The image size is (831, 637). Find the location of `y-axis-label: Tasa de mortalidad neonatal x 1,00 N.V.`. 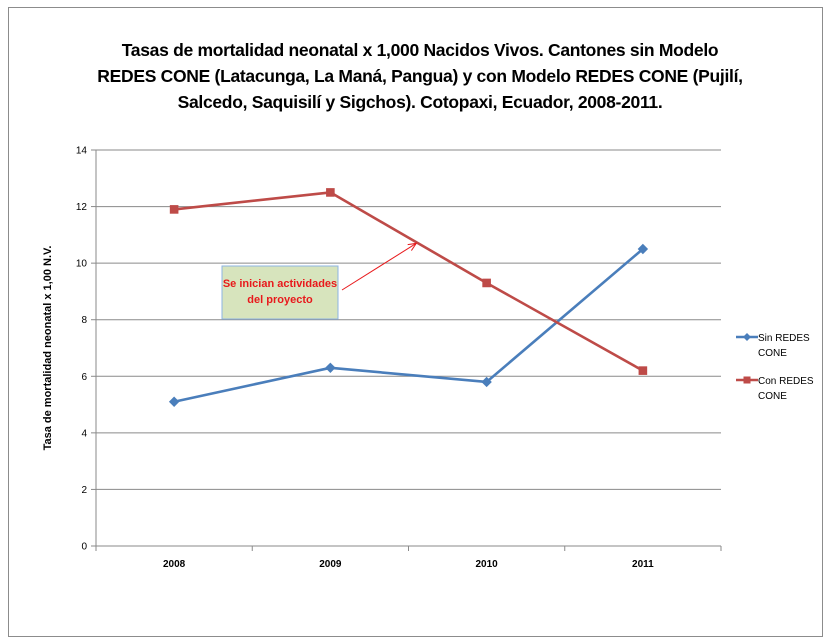

y-axis-label: Tasa de mortalidad neonatal x 1,00 N.V. is located at coordinates (48, 348).